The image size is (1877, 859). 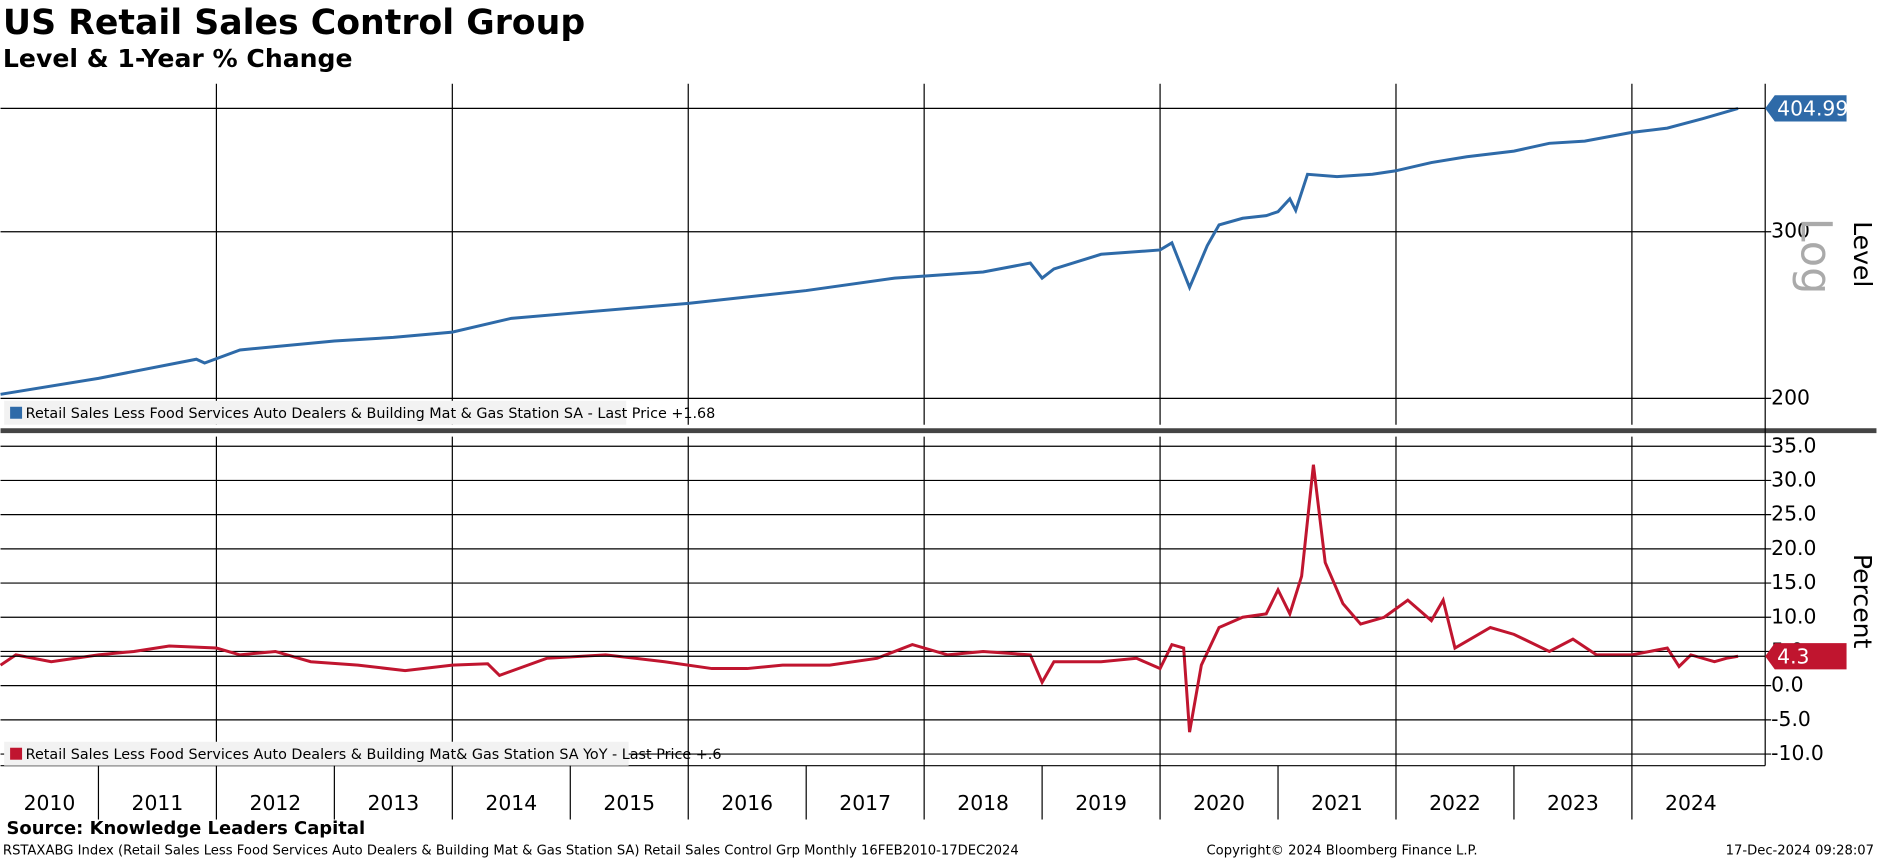 What do you see at coordinates (1797, 753) in the screenshot?
I see `y-tick-label: -10.0` at bounding box center [1797, 753].